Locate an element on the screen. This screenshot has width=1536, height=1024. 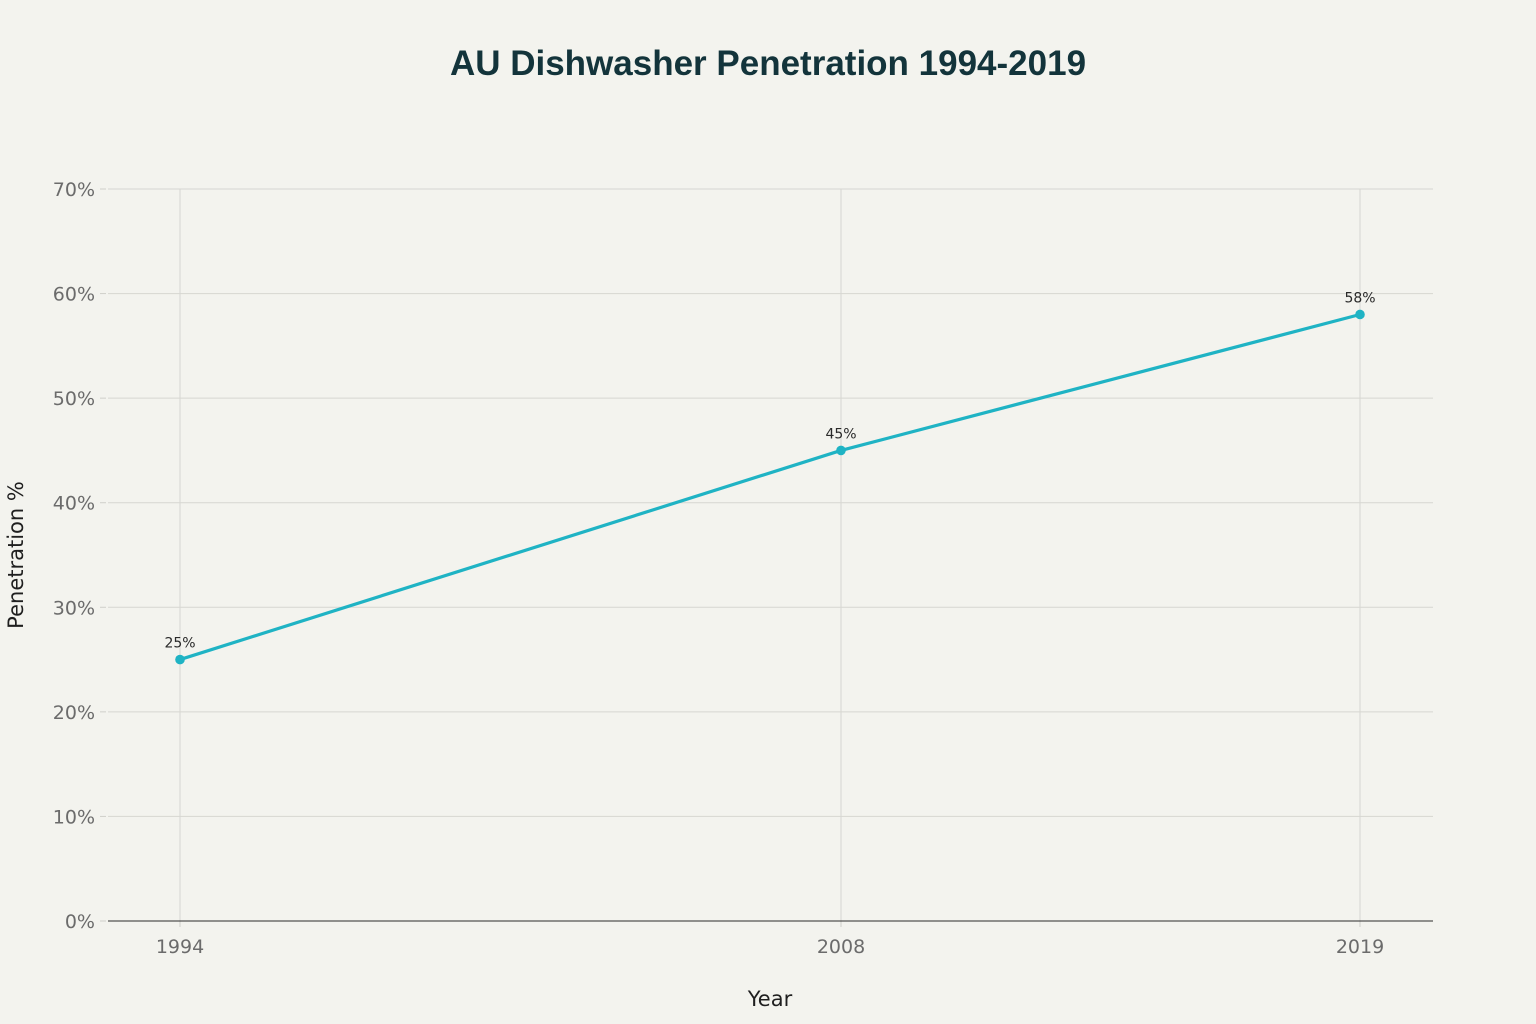
chart-title: AU Dishwasher Penetration 1994-2019 is located at coordinates (768, 63).